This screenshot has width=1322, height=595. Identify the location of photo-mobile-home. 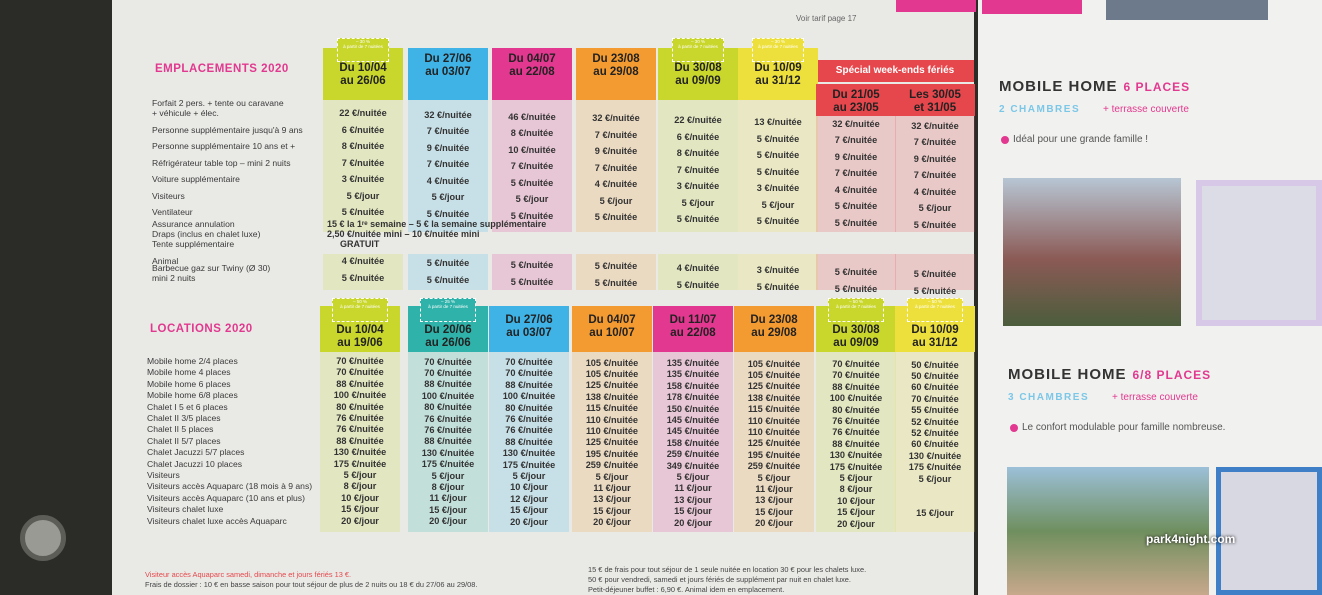
(1108, 531).